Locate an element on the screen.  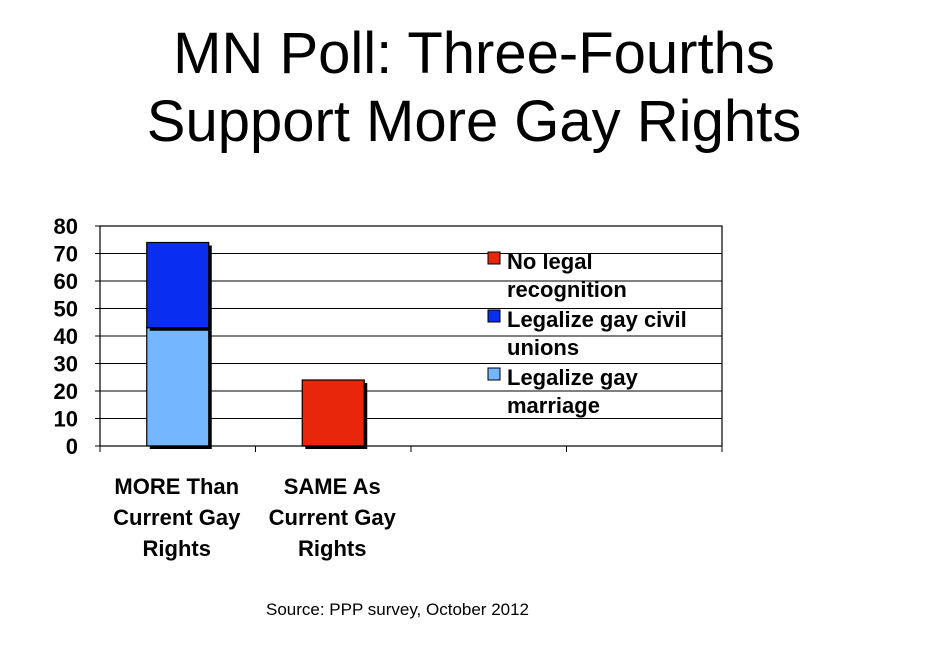
legend-label-2-0: No legal is located at coordinates (550, 261).